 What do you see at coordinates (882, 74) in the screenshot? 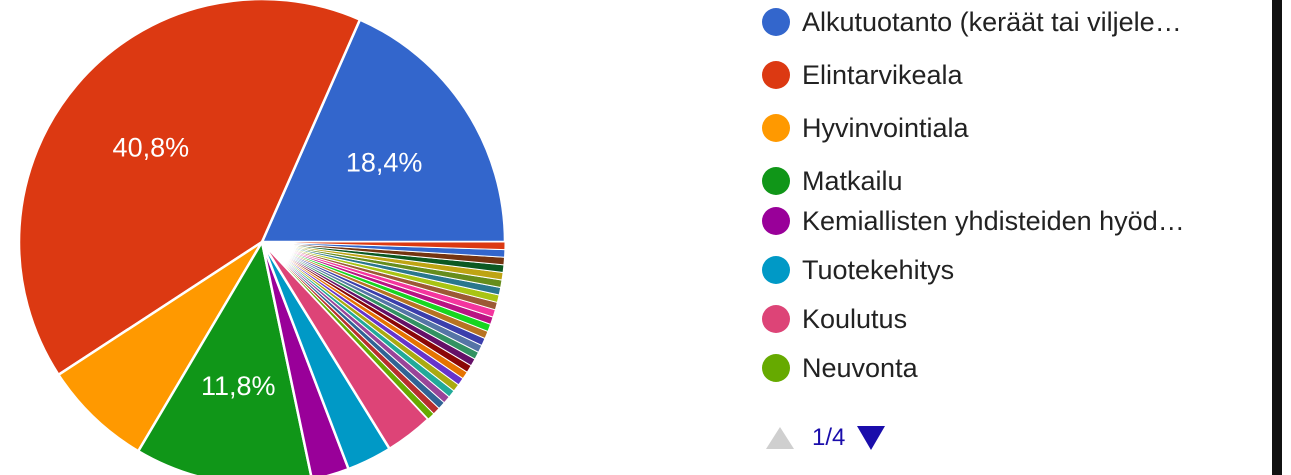
I see `legend-label: Elintarvikeala` at bounding box center [882, 74].